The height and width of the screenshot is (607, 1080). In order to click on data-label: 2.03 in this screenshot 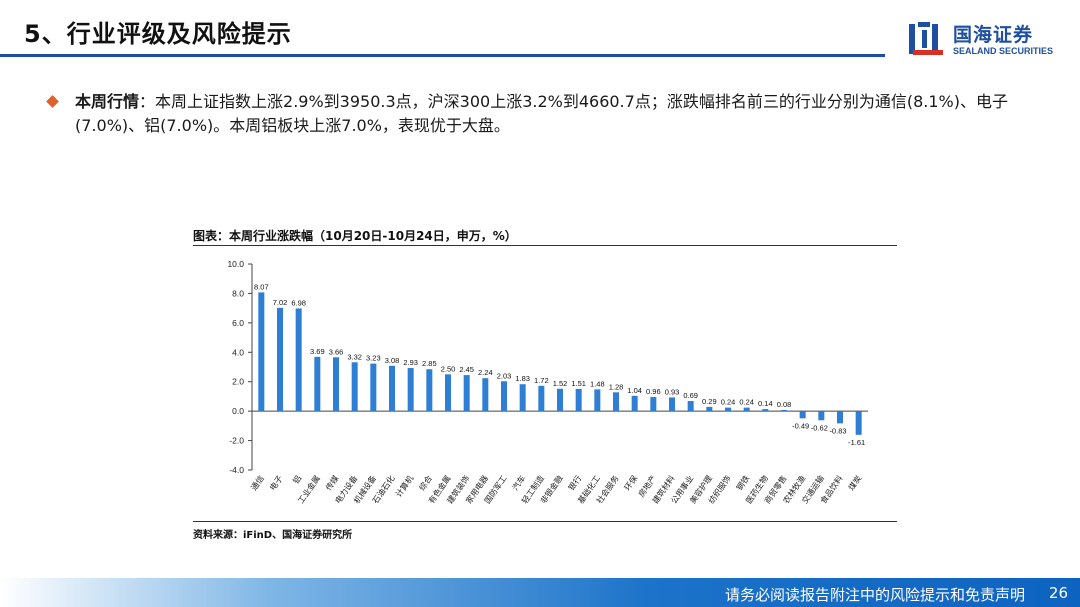, I will do `click(504, 375)`.